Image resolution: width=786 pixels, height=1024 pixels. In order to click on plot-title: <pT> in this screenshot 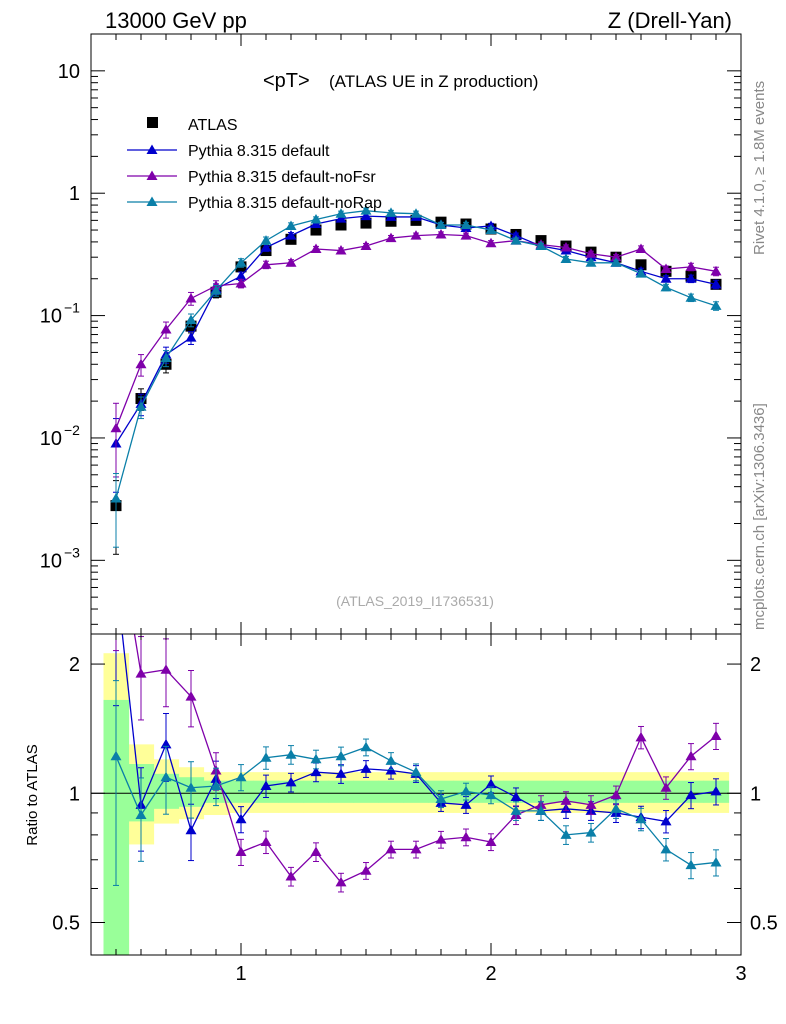, I will do `click(286, 81)`.